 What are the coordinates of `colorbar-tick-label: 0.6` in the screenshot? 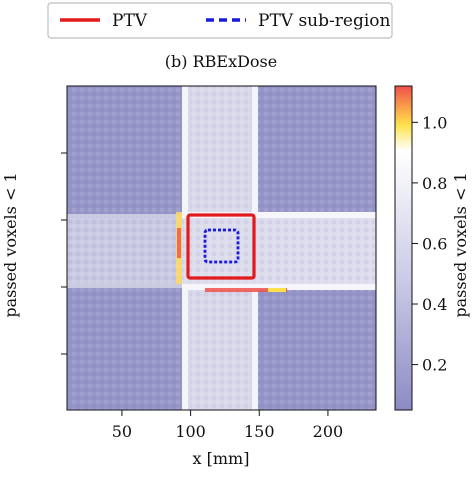 It's located at (434, 243).